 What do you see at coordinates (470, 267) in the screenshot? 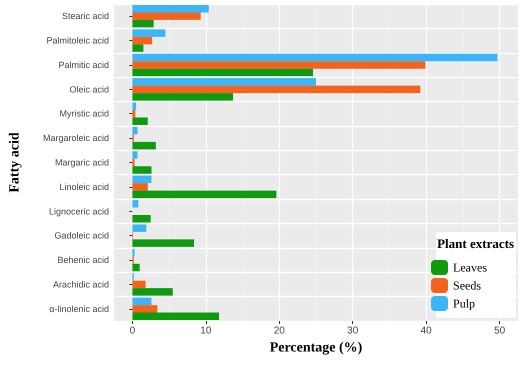
I see `legend-label: Leaves` at bounding box center [470, 267].